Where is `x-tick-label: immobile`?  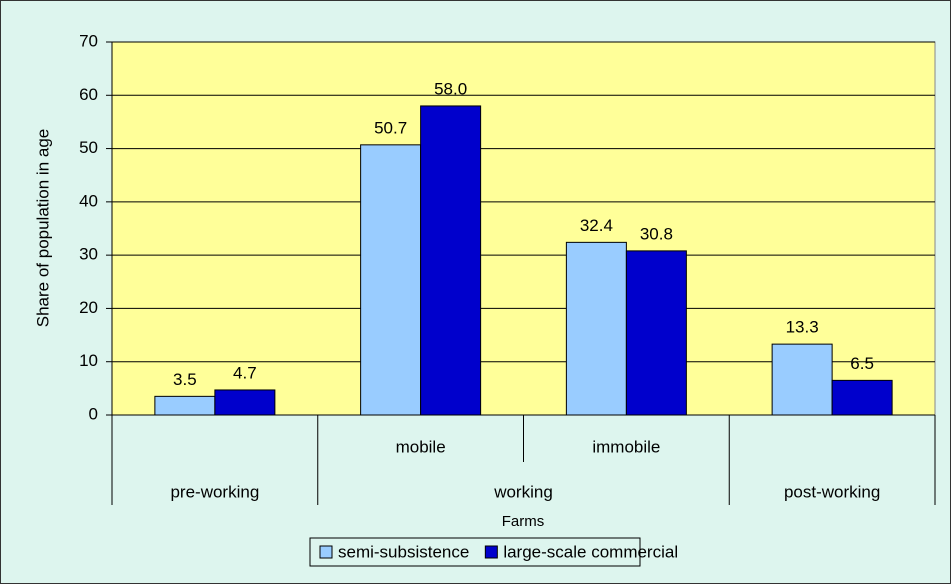 x-tick-label: immobile is located at coordinates (626, 446).